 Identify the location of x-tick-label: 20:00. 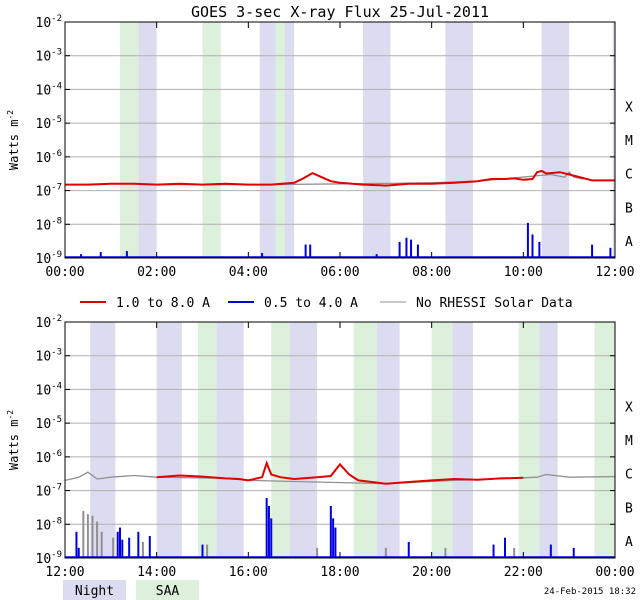
(431, 572).